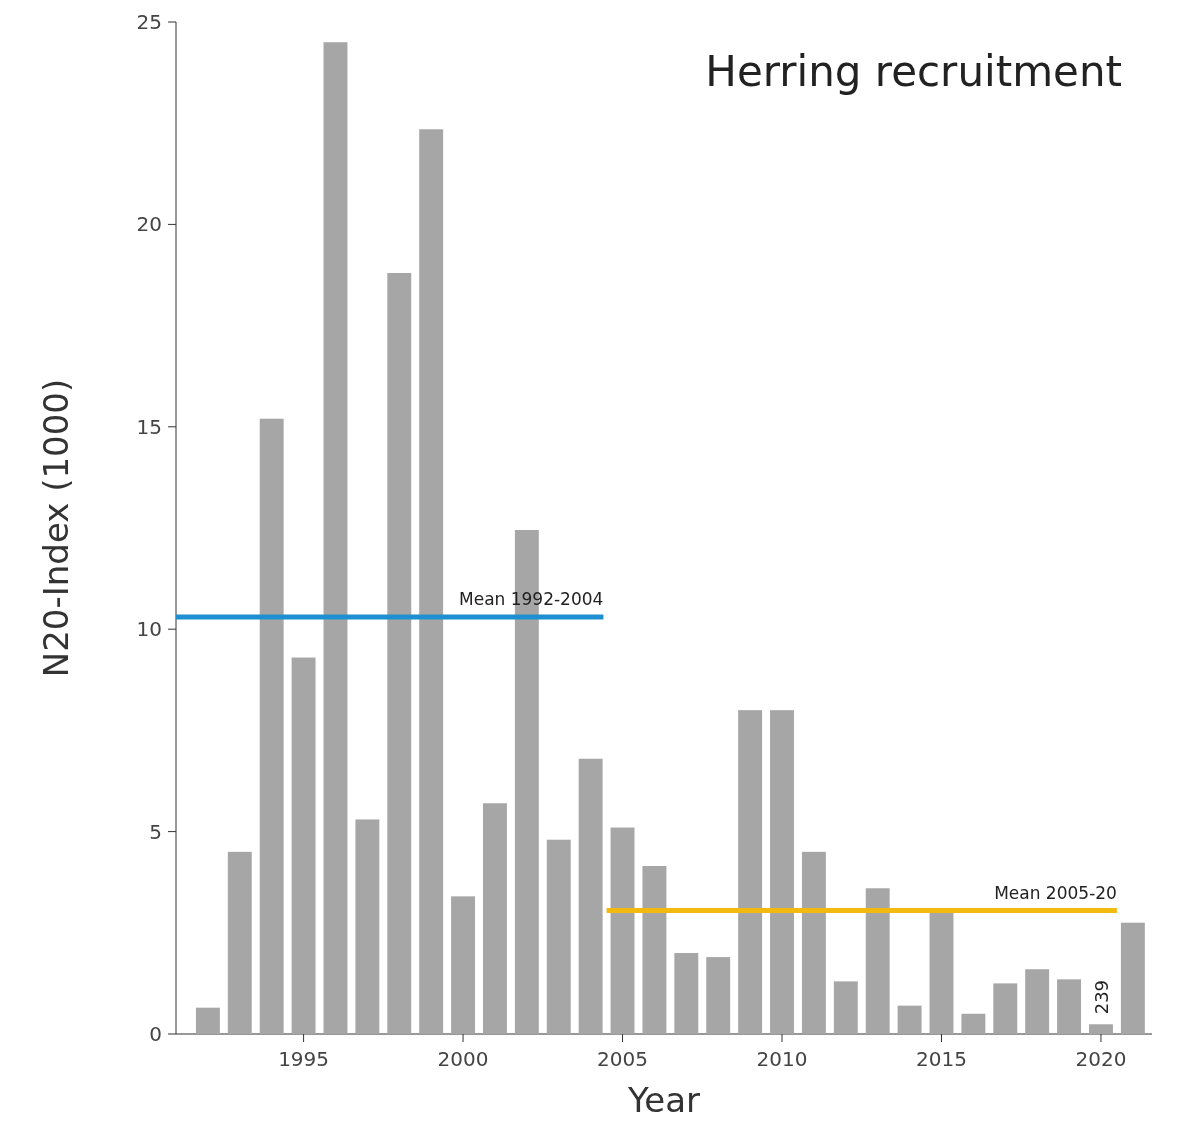 This screenshot has height=1132, width=1180. Describe the element at coordinates (149, 629) in the screenshot. I see `y-tick-label: 10` at that location.